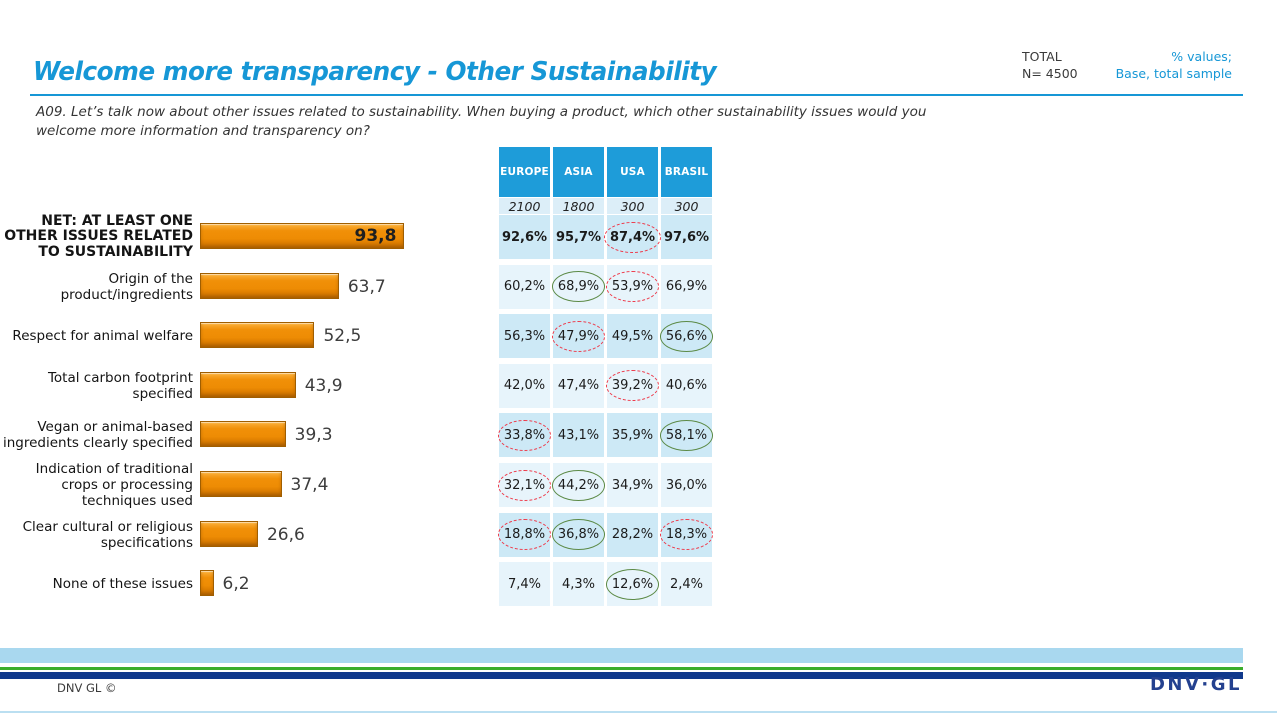  Describe the element at coordinates (638, 712) in the screenshot. I see `bottom-border-line` at that location.